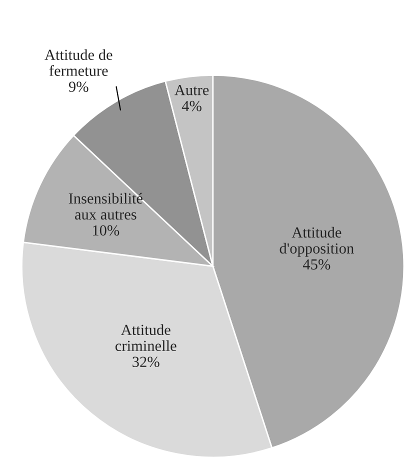  I want to click on data-label: 9%, so click(78, 87).